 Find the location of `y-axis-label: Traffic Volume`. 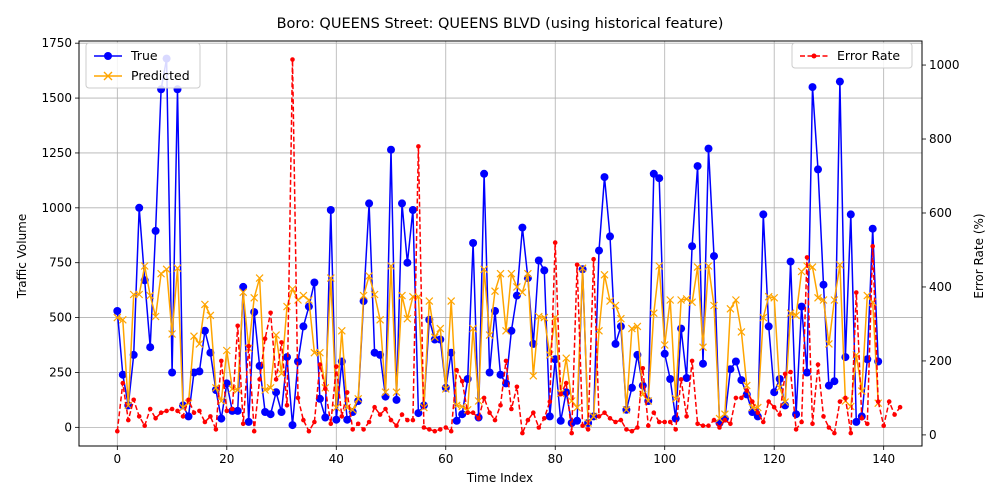

y-axis-label: Traffic Volume is located at coordinates (22, 257).